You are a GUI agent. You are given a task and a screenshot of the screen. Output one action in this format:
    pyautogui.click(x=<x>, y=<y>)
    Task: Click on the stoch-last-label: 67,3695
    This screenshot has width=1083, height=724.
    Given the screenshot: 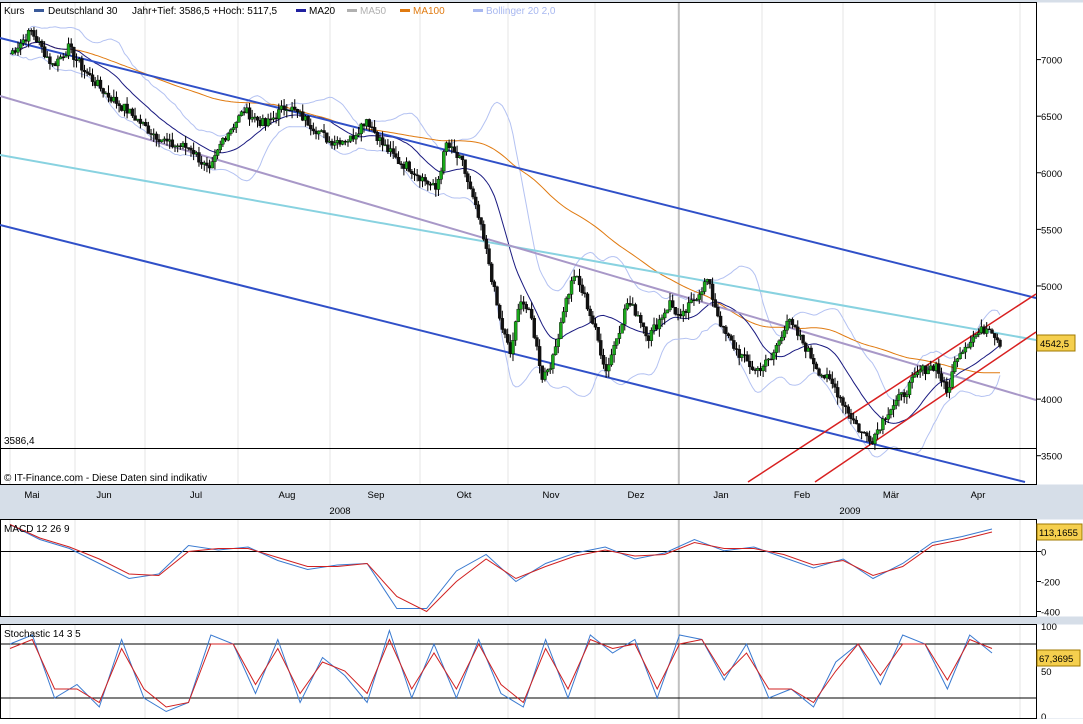 What is the action you would take?
    pyautogui.click(x=1056, y=659)
    